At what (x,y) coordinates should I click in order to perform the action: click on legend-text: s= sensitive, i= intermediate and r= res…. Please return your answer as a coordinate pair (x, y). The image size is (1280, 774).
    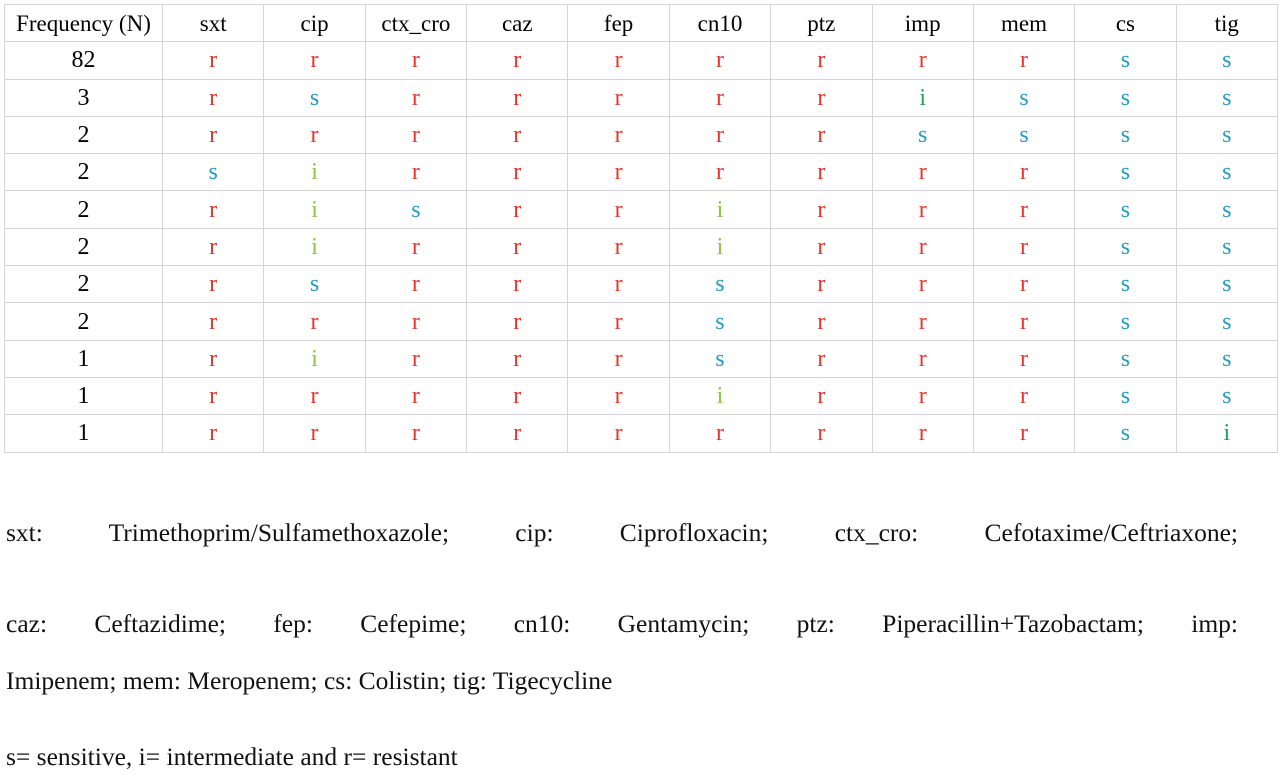
    Looking at the image, I should click on (232, 756).